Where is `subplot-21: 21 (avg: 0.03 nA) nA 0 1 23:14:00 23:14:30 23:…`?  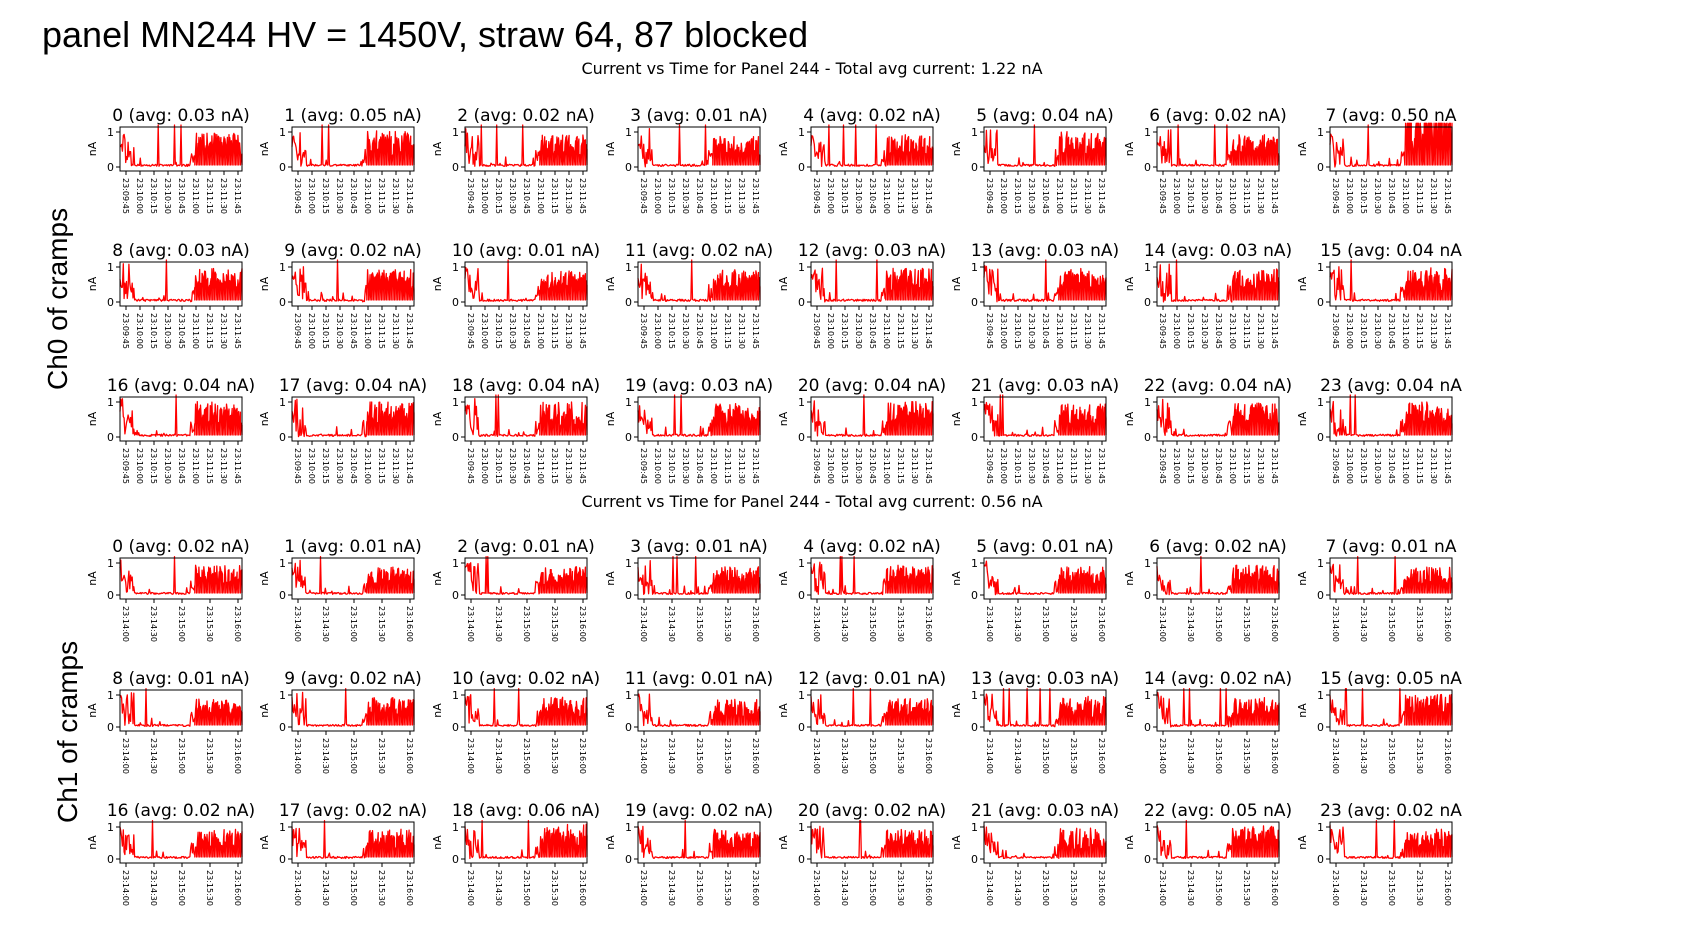
subplot-21: 21 (avg: 0.03 nA) nA 0 1 23:14:00 23:14:30 23:… is located at coordinates (1034, 853).